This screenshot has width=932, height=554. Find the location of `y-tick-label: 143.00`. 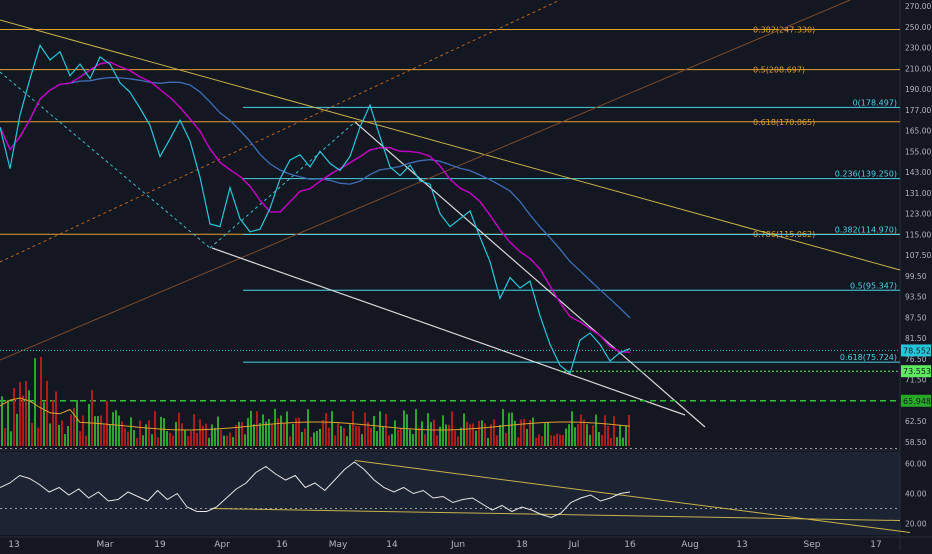

y-tick-label: 143.00 is located at coordinates (918, 172).